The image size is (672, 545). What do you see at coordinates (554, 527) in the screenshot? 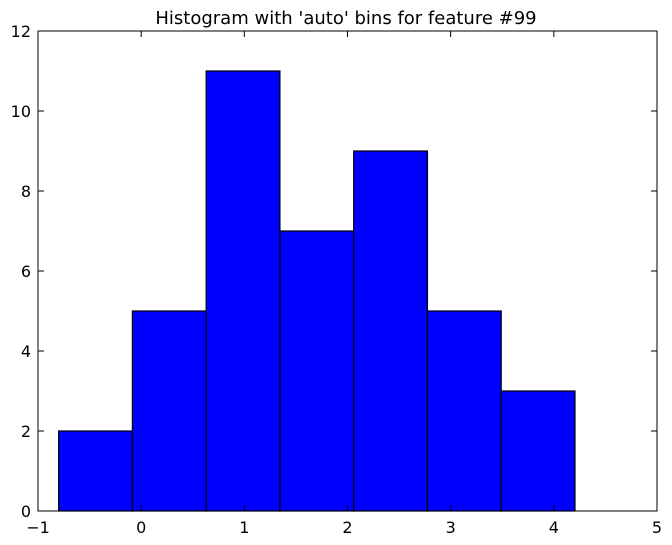
I see `x-tick-label: 4` at bounding box center [554, 527].